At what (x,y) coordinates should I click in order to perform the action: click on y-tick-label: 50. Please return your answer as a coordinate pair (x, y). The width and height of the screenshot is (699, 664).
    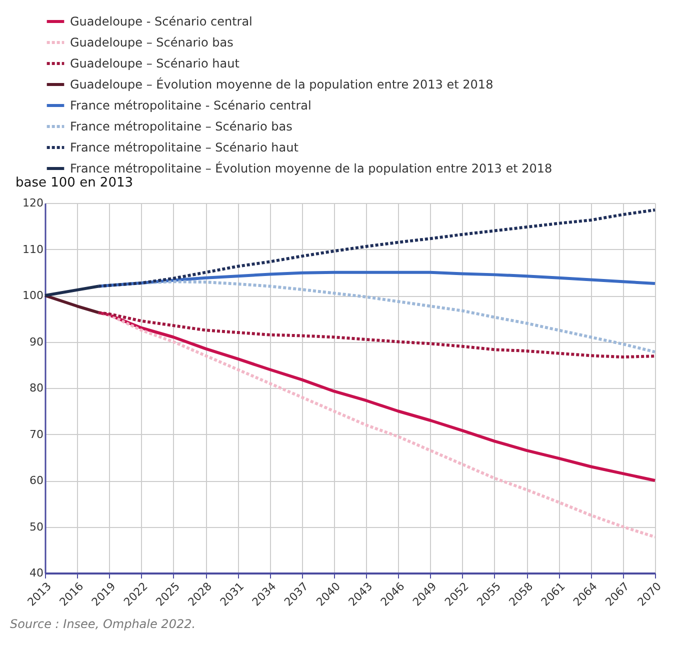
    Looking at the image, I should click on (37, 527).